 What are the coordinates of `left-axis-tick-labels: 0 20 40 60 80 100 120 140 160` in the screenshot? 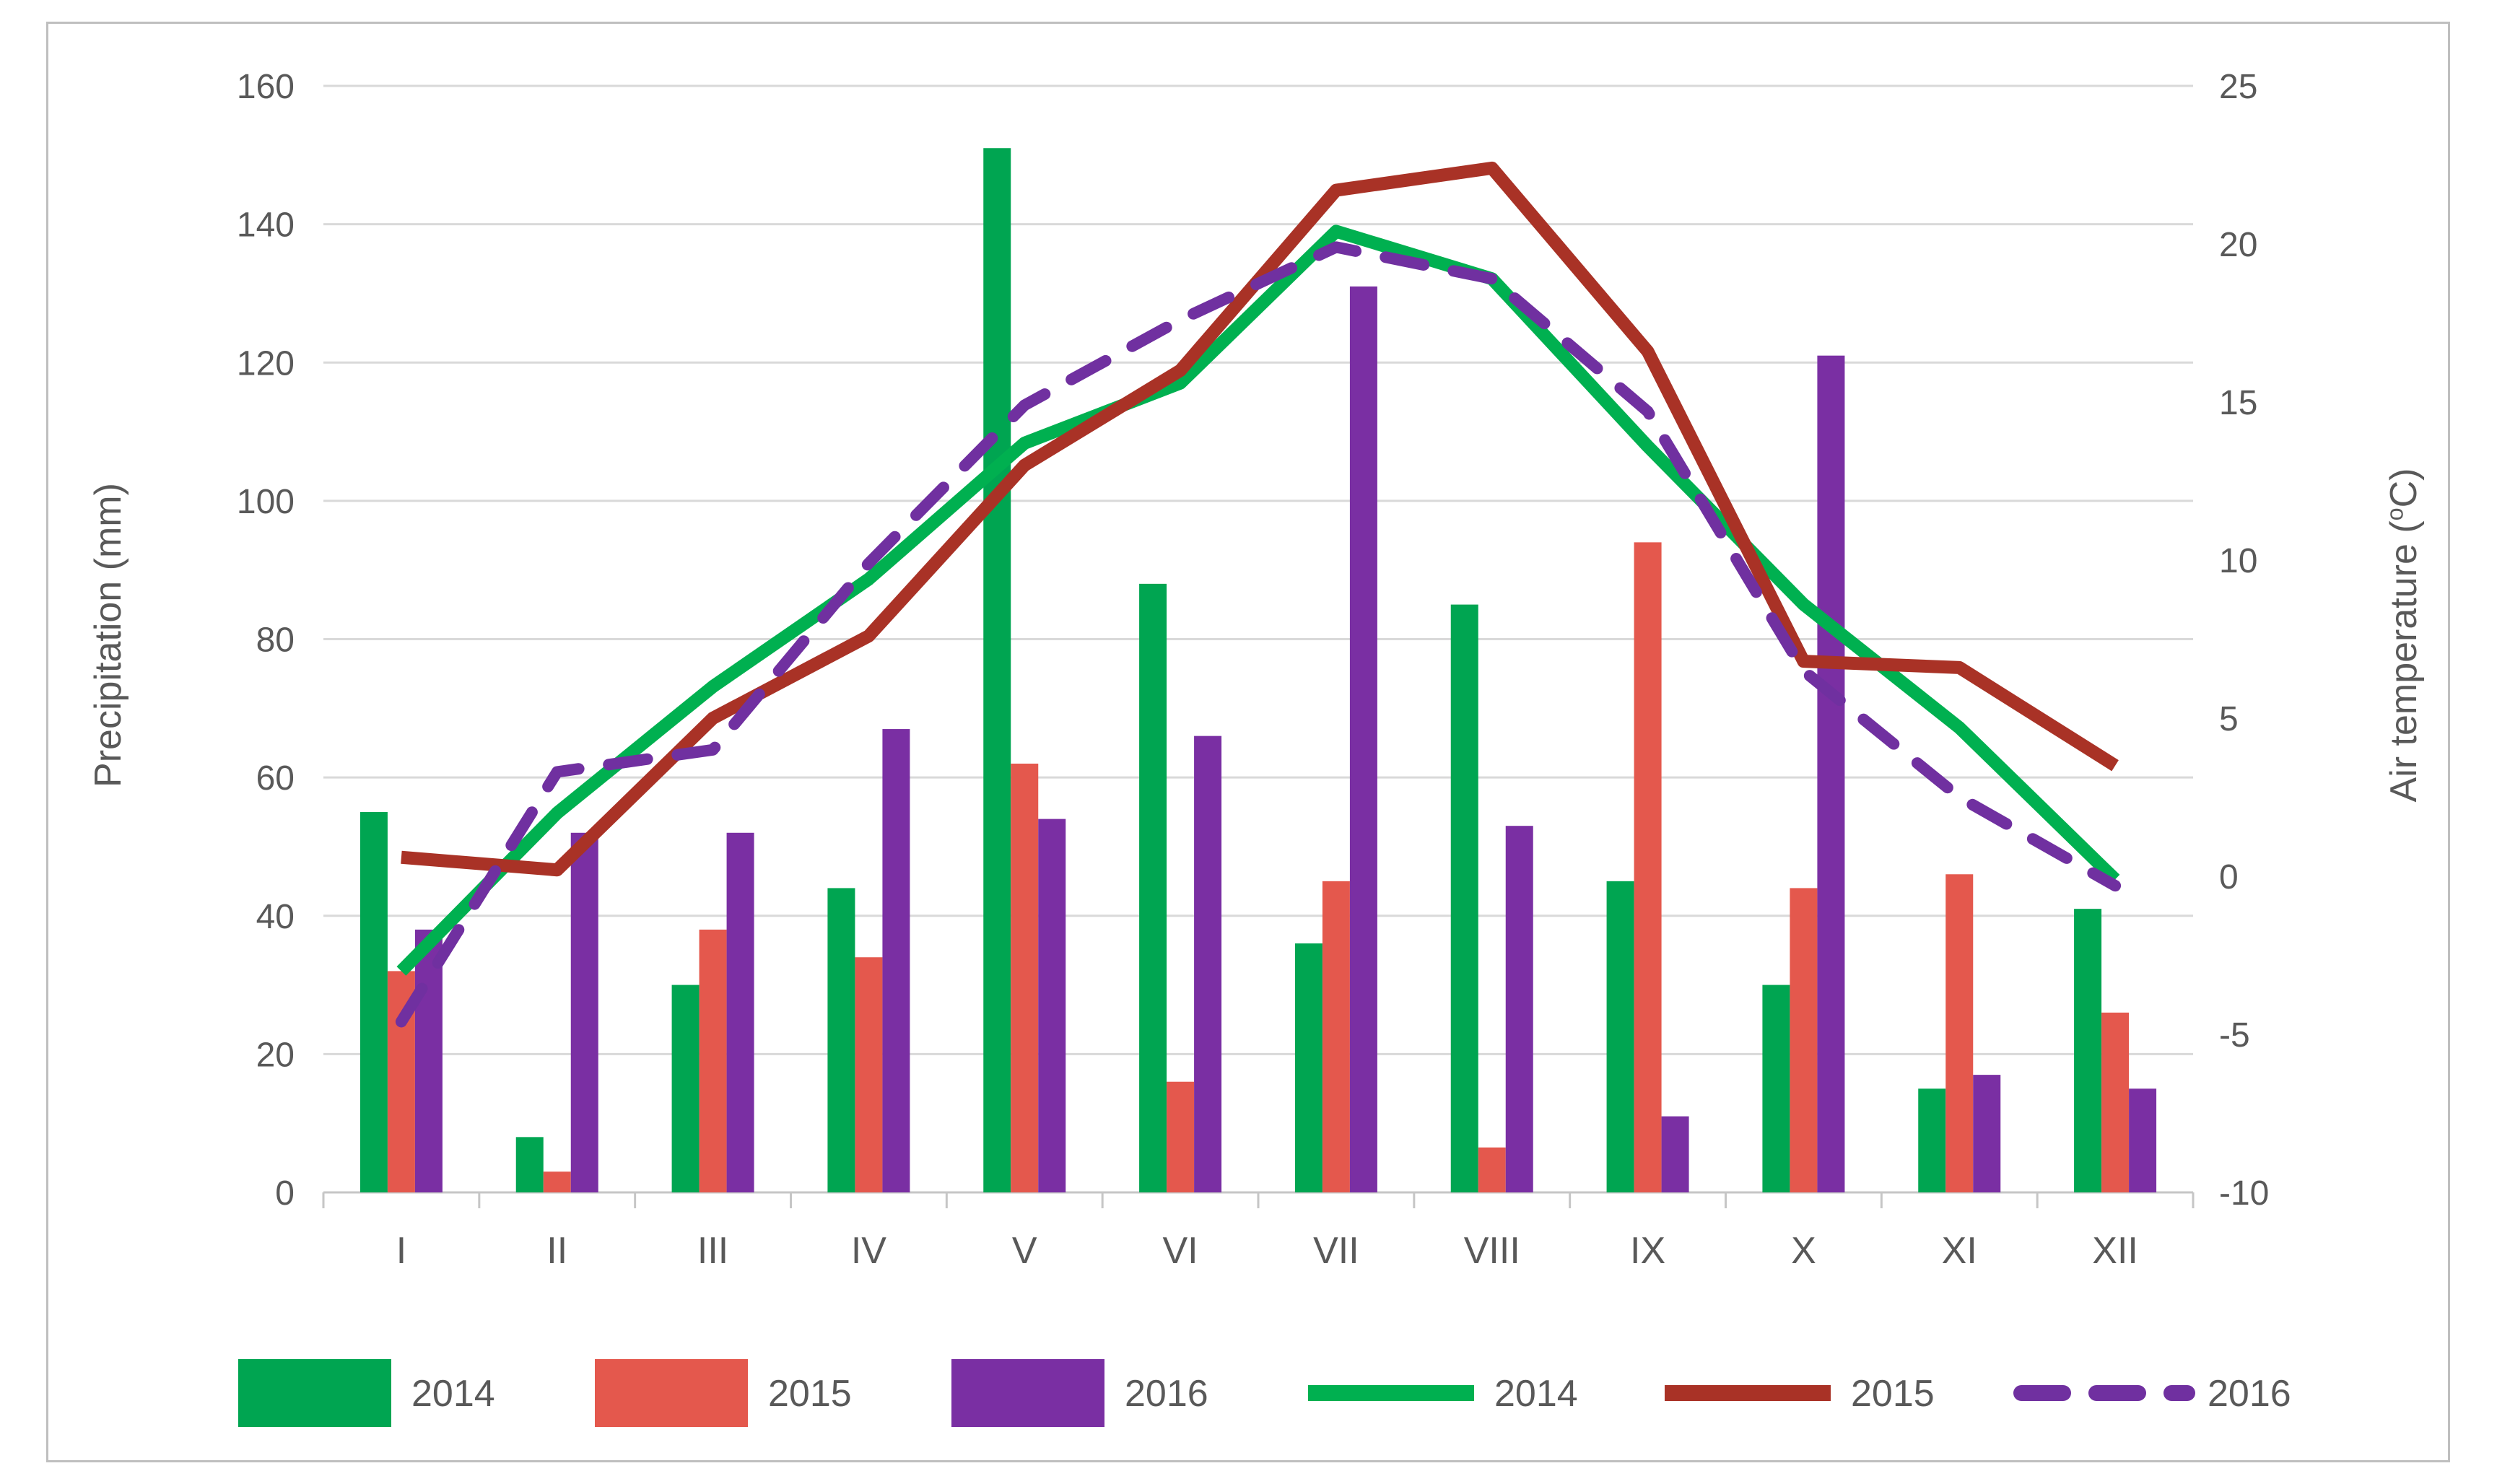 It's located at (266, 640).